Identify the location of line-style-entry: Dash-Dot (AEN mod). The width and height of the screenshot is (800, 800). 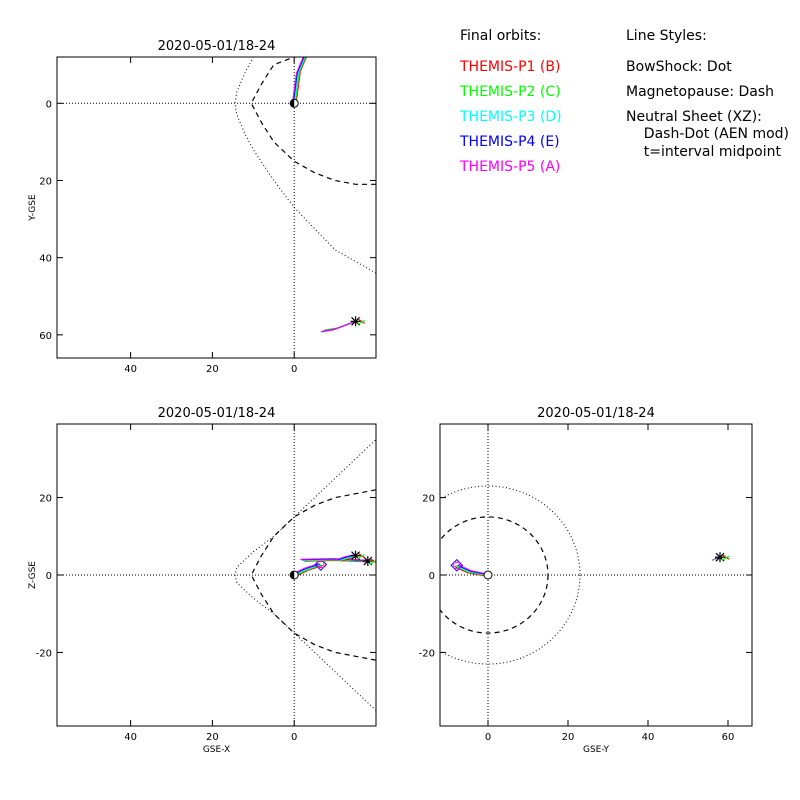
(707, 134).